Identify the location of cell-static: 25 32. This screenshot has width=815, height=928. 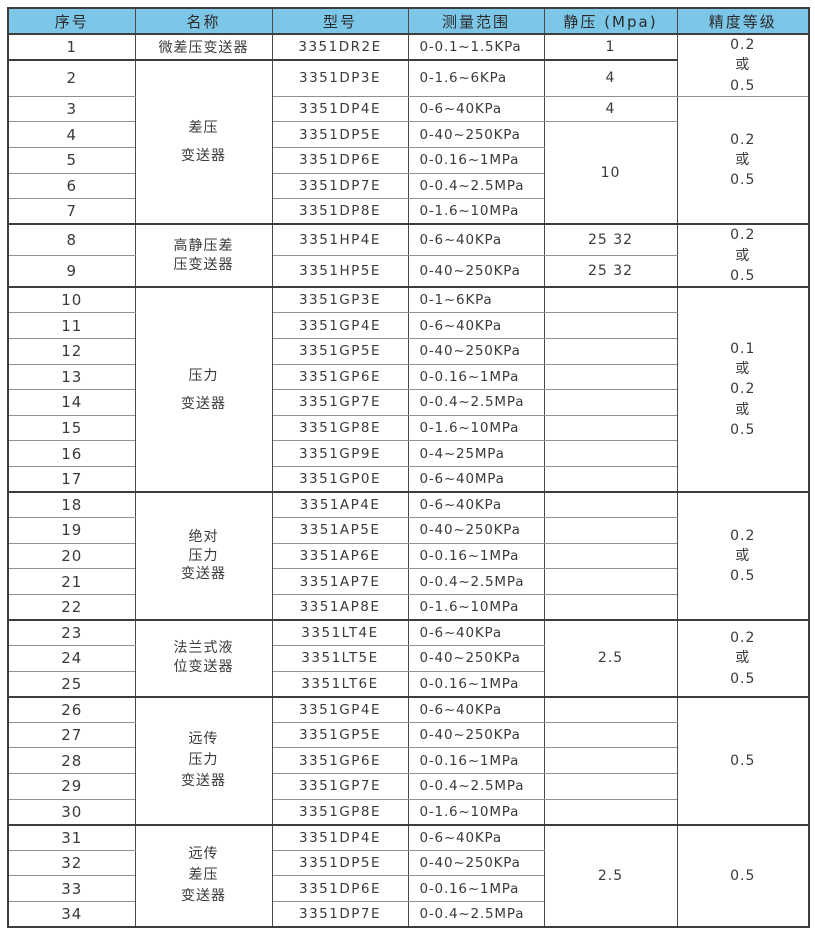
(610, 271).